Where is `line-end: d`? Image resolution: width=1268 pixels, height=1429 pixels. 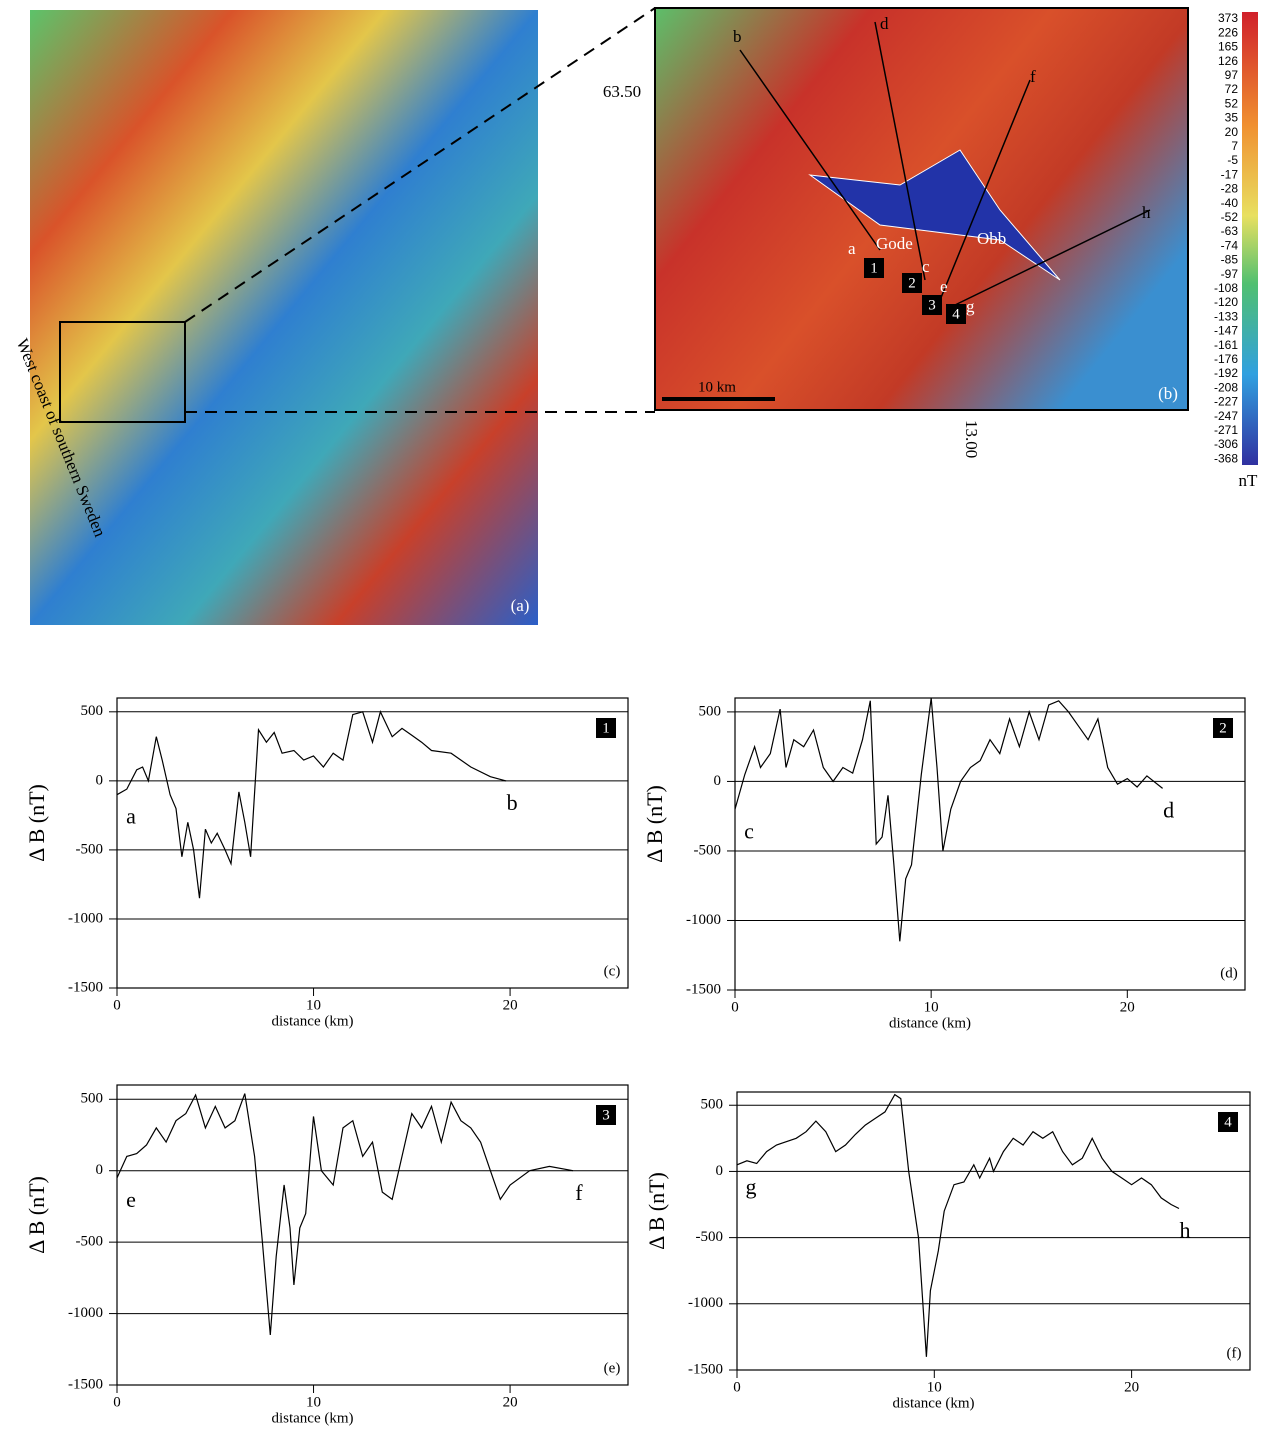
line-end: d is located at coordinates (884, 23).